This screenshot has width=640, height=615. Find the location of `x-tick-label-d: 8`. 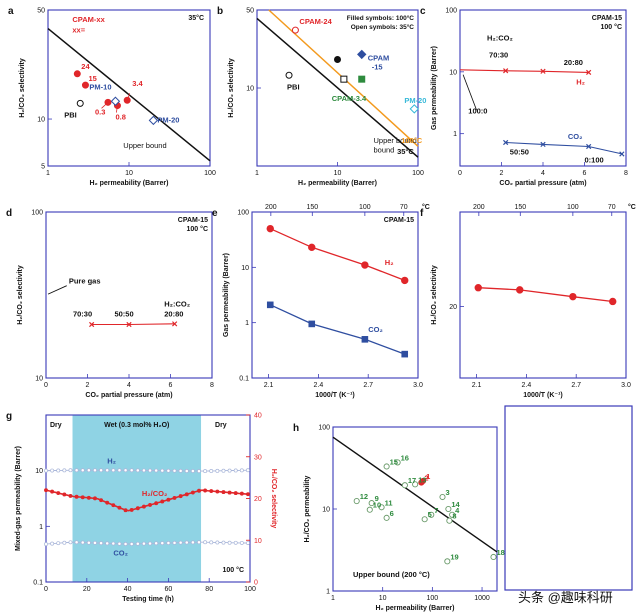

x-tick-label-d: 8 is located at coordinates (212, 385).